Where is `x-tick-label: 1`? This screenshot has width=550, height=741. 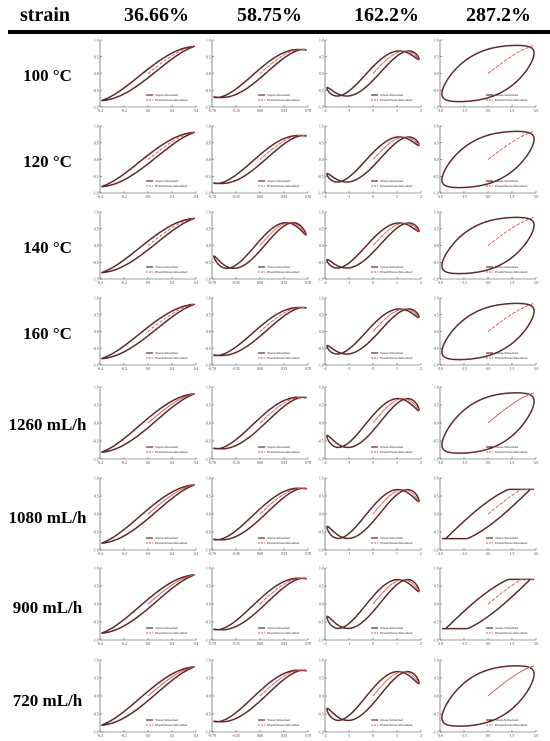 x-tick-label: 1 is located at coordinates (397, 644).